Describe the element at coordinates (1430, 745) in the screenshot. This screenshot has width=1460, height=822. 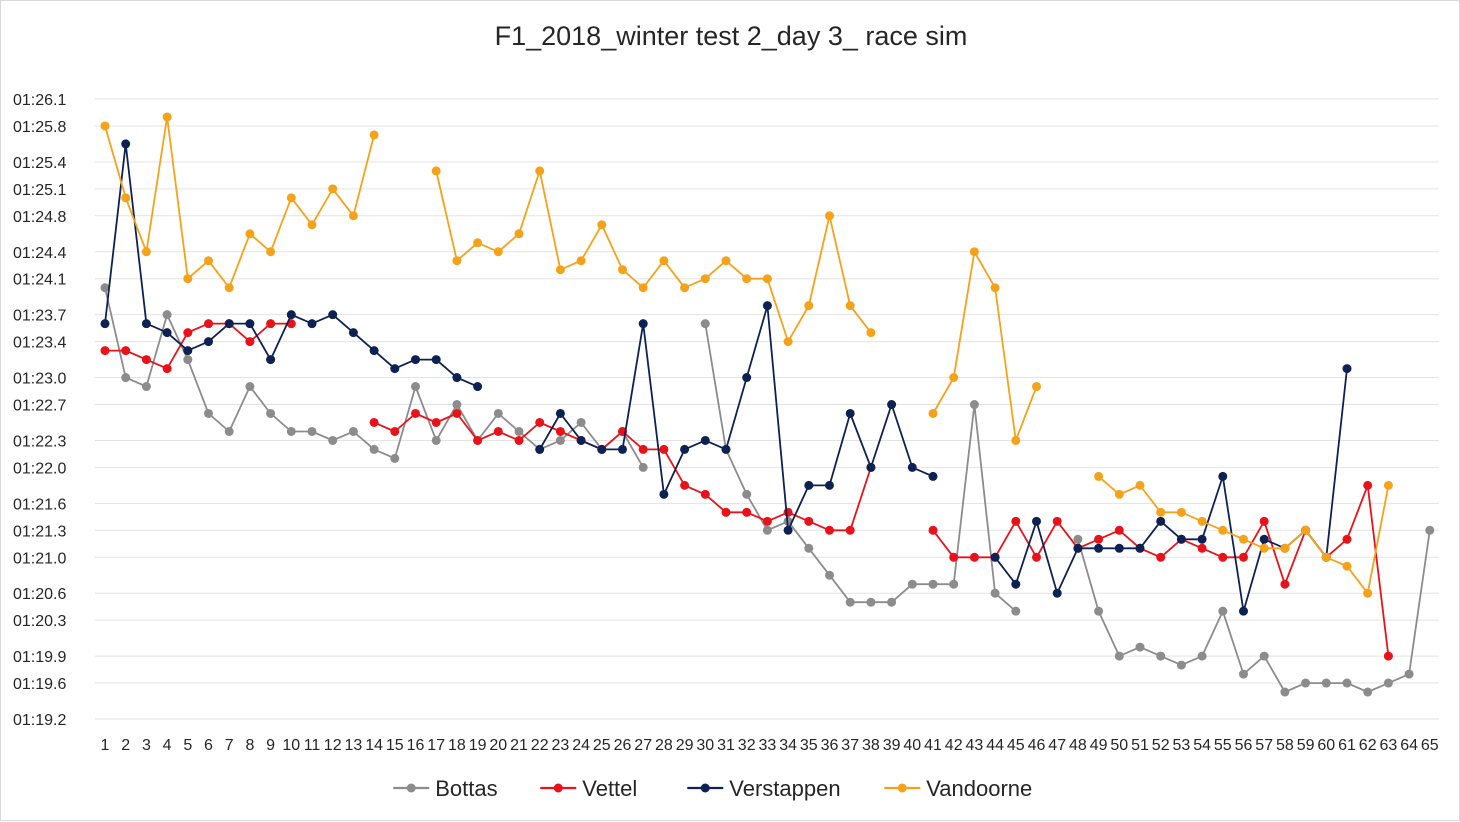
I see `x-tick-label: 65` at that location.